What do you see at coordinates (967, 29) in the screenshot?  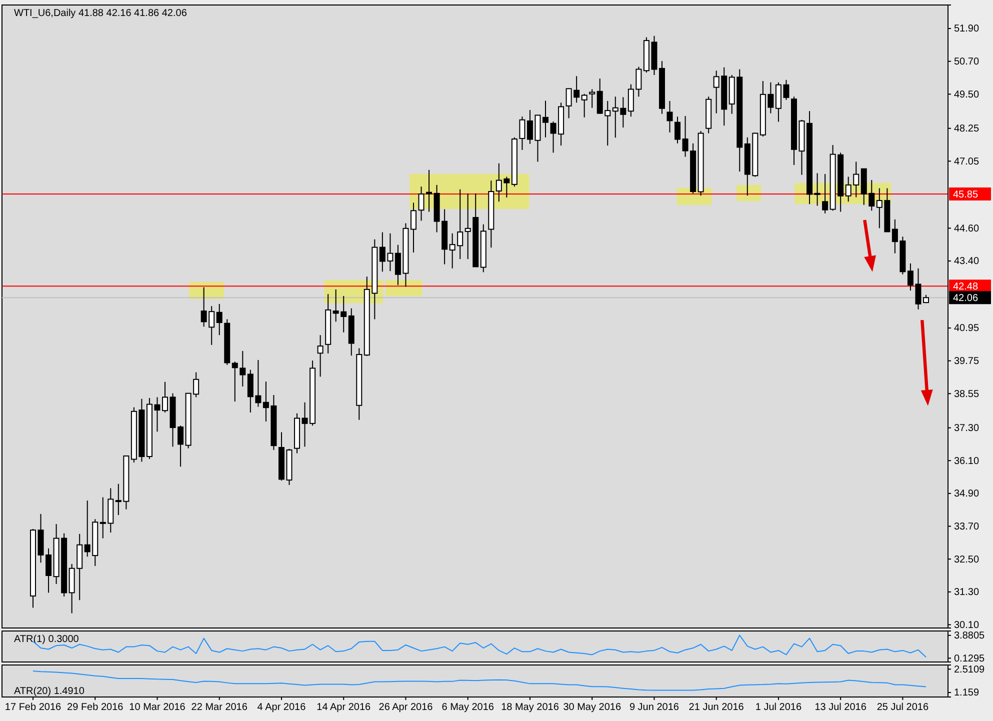 I see `y-tick-label: 51.90` at bounding box center [967, 29].